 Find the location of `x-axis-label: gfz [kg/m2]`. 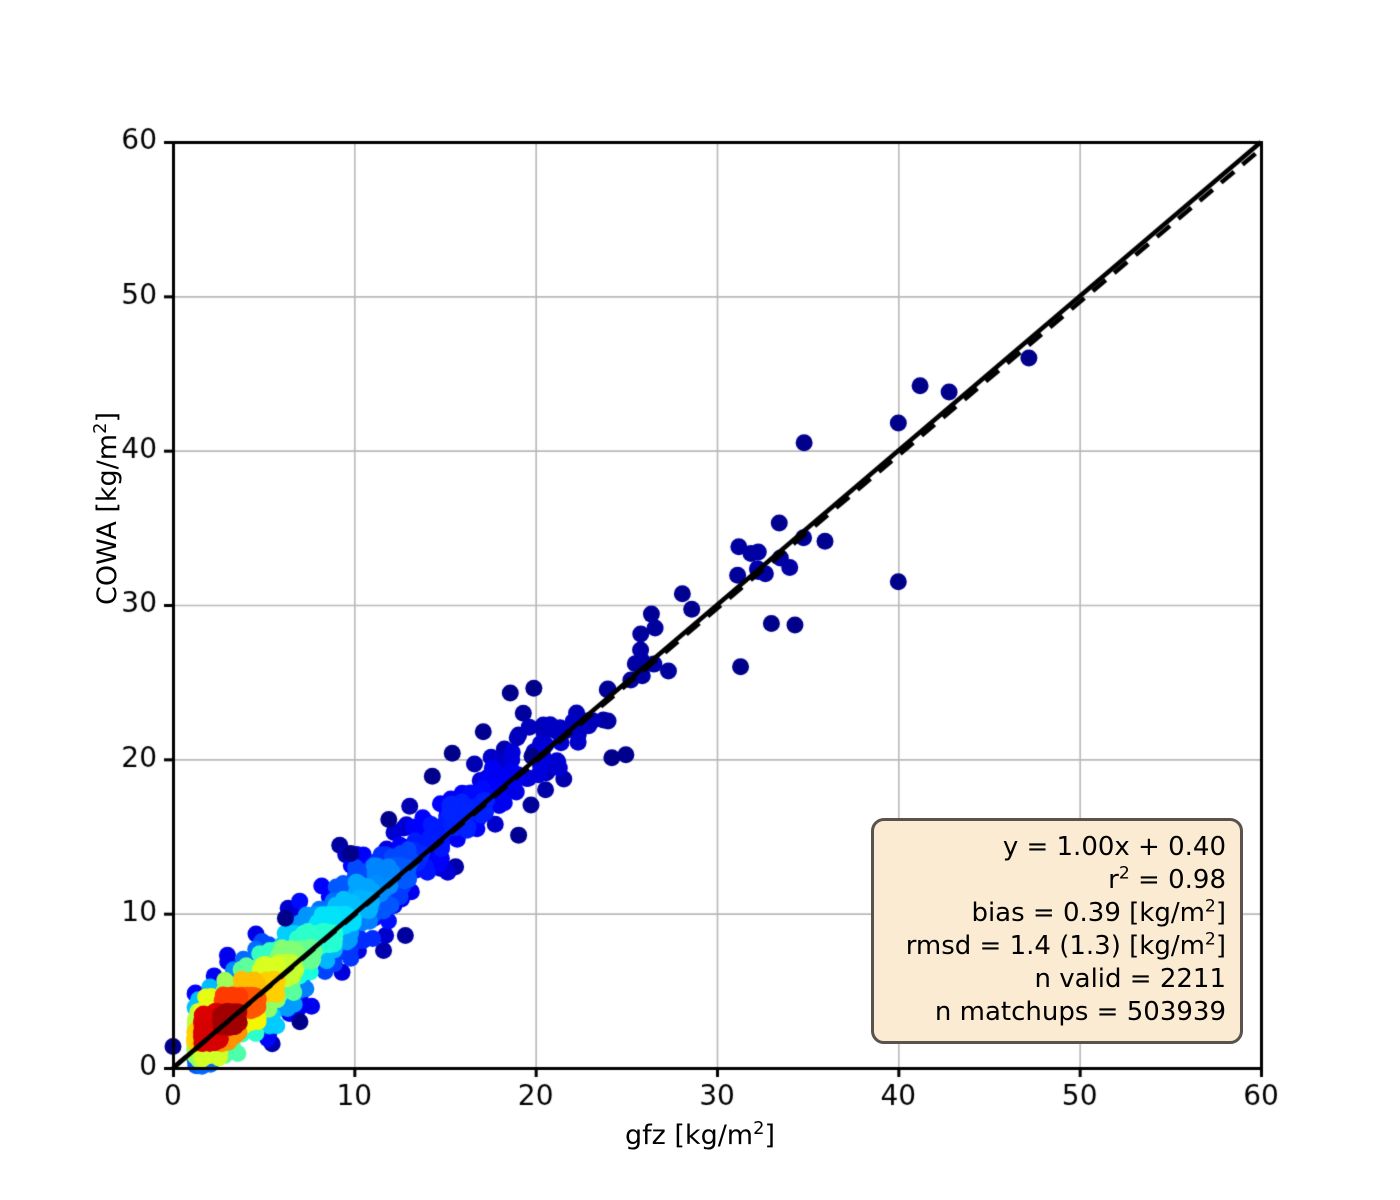

x-axis-label: gfz [kg/m2] is located at coordinates (700, 1135).